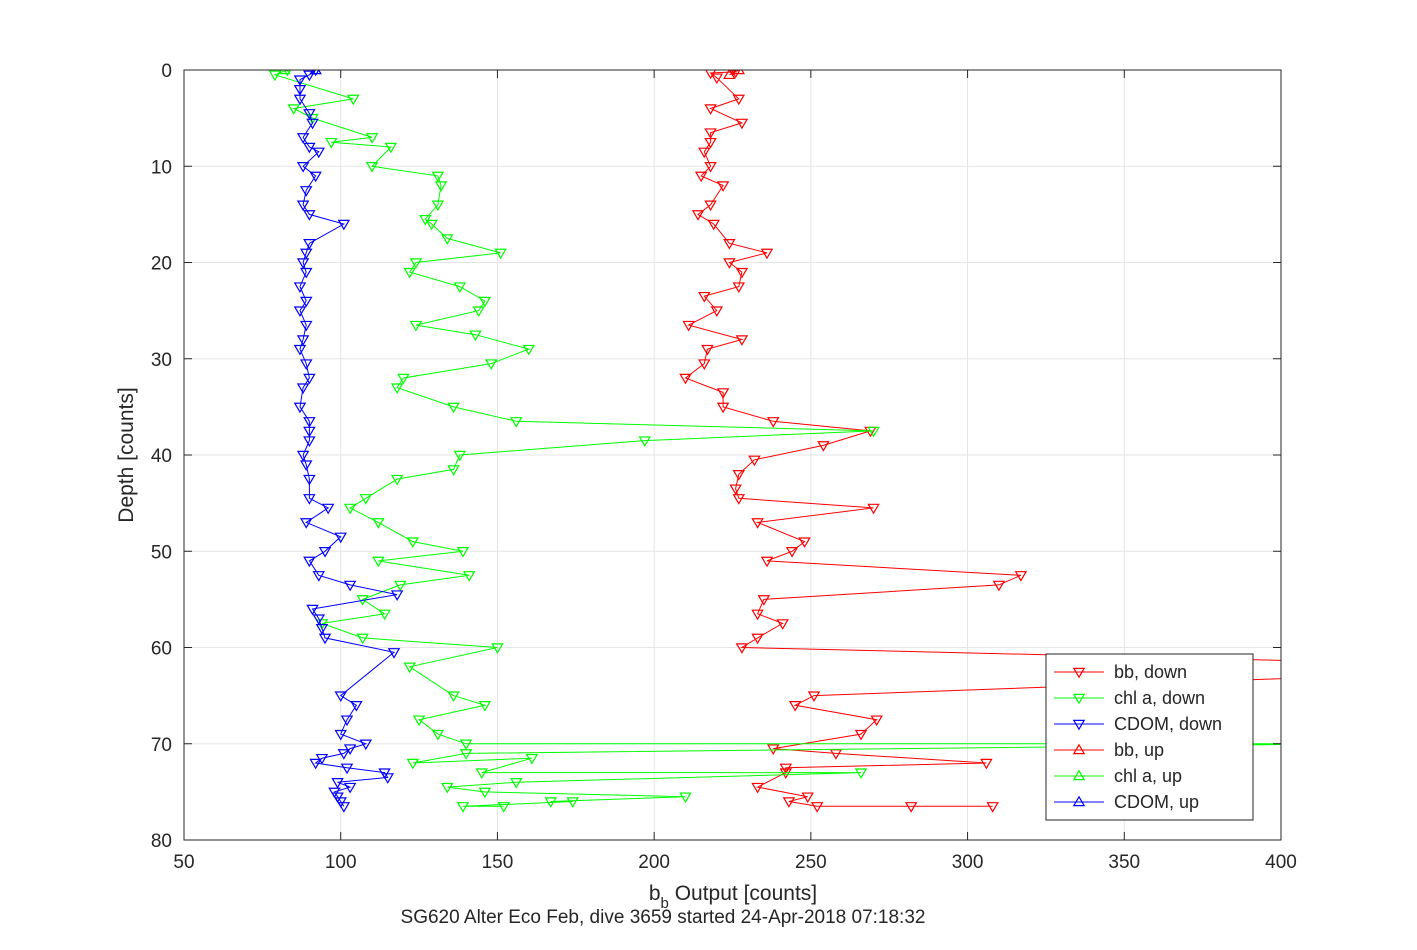 Image resolution: width=1417 pixels, height=950 pixels. I want to click on legend-box, so click(1149, 737).